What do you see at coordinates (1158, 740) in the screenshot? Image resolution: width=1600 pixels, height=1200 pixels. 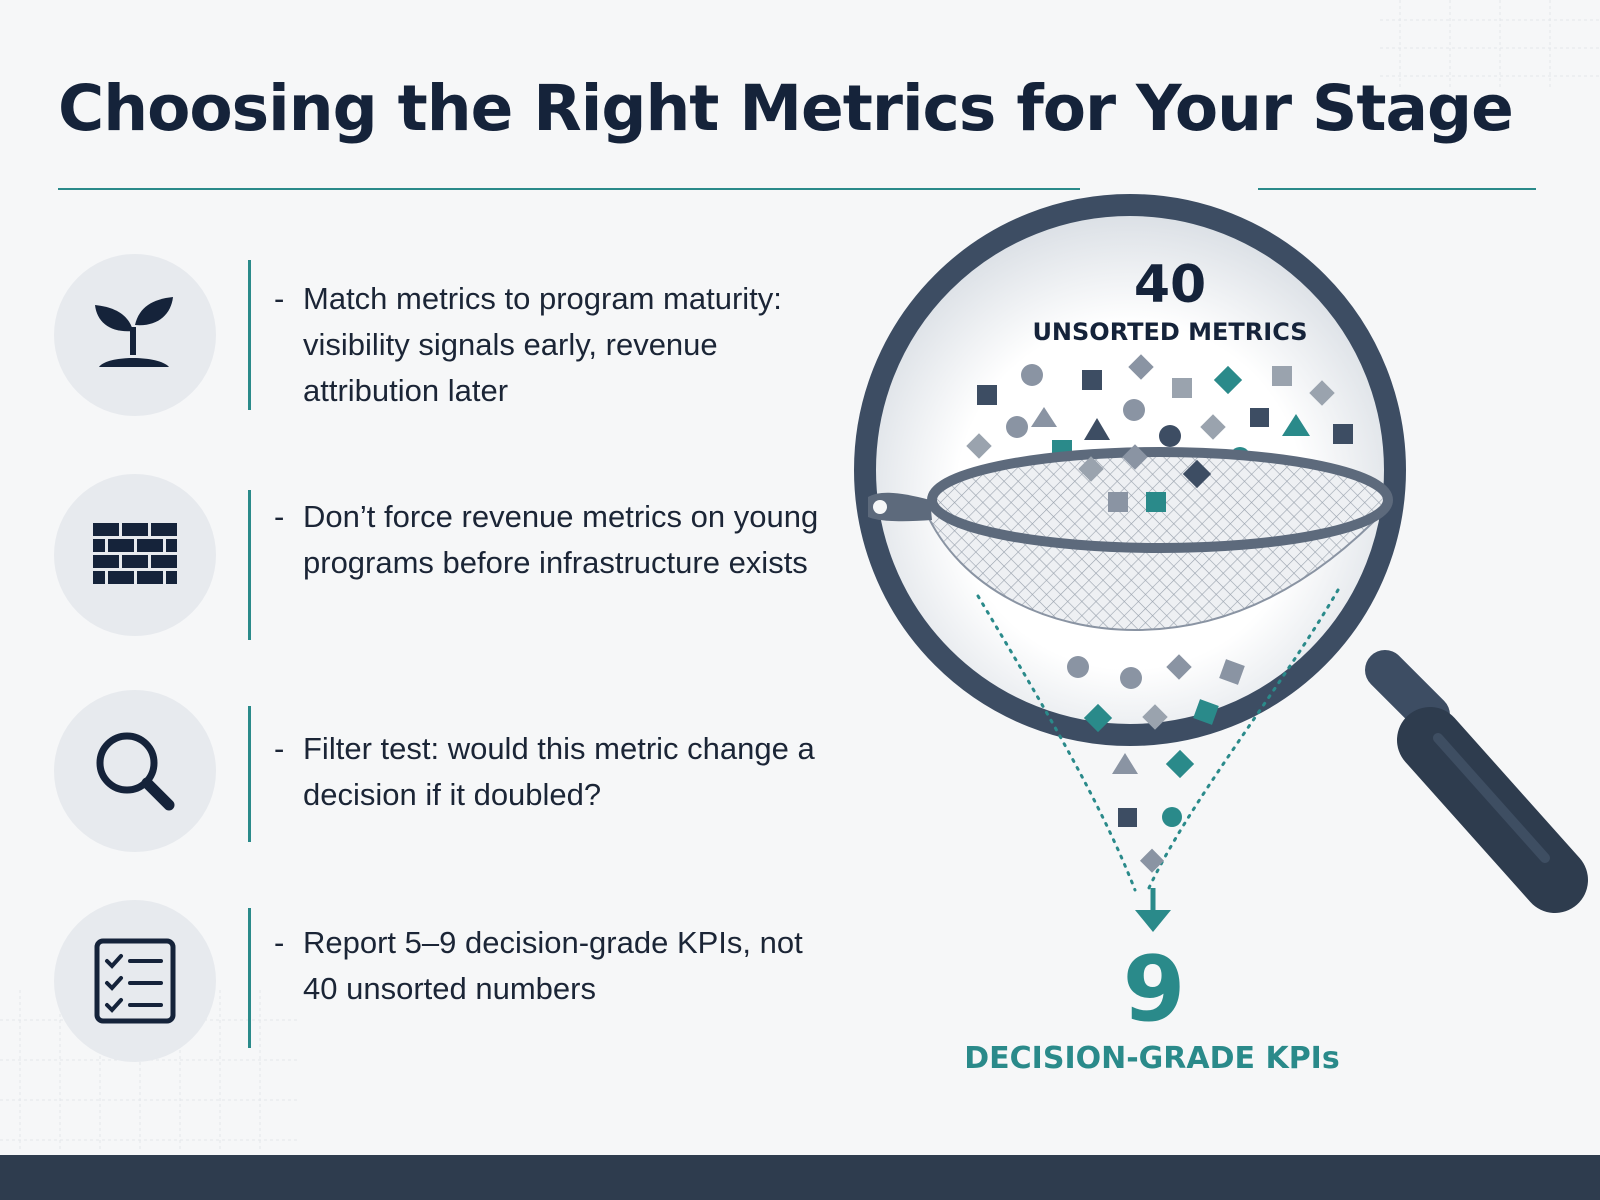 I see `funnel-guides` at bounding box center [1158, 740].